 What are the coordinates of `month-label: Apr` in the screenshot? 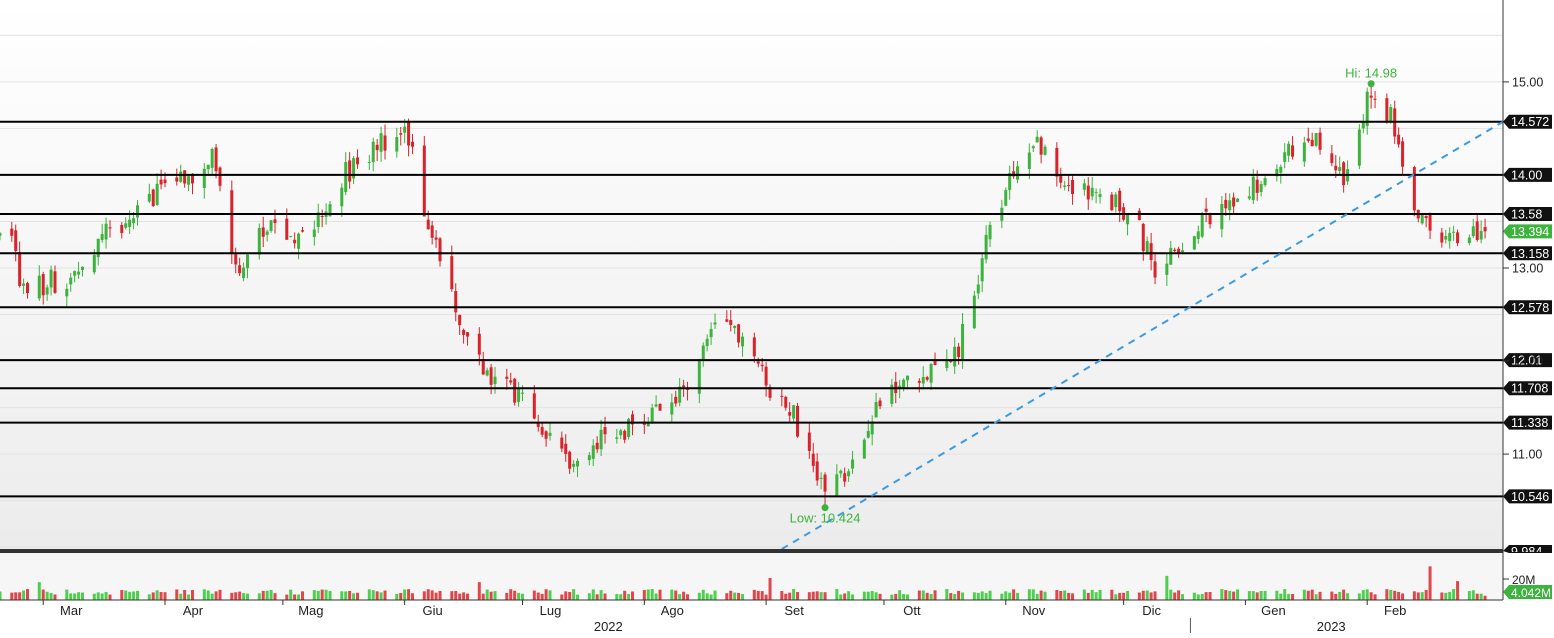 It's located at (193, 610).